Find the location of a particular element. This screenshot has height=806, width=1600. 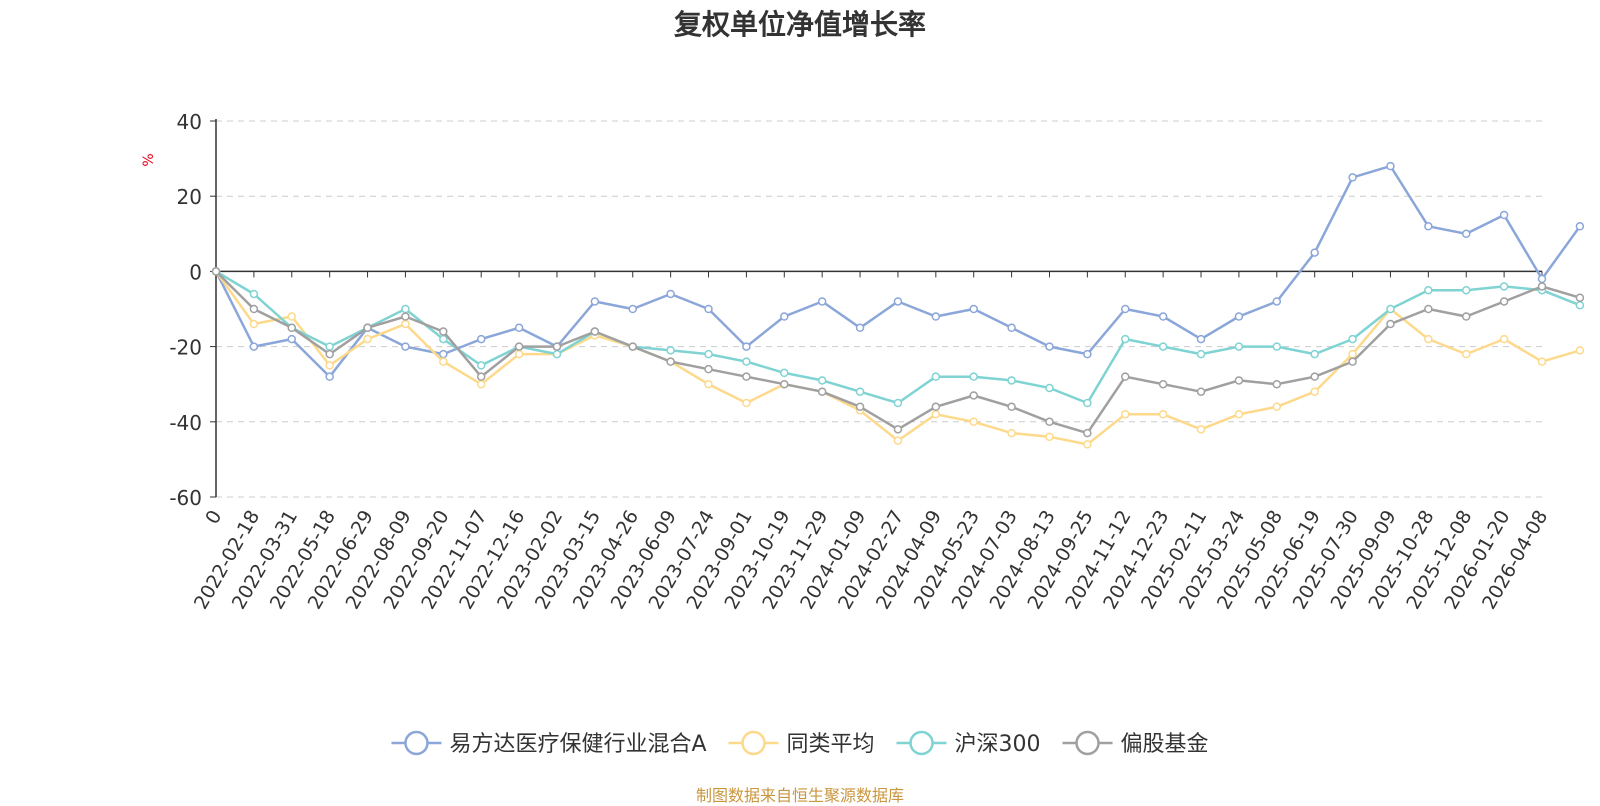

legend-item: 沪深300 is located at coordinates (968, 743).